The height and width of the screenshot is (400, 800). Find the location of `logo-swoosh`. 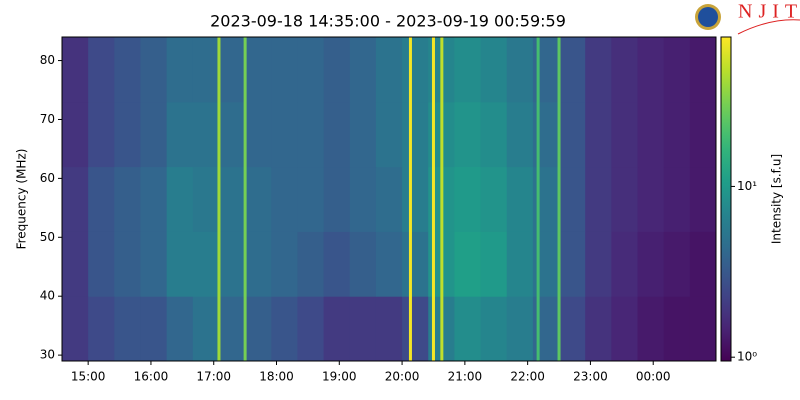

logo-swoosh is located at coordinates (768, 27).